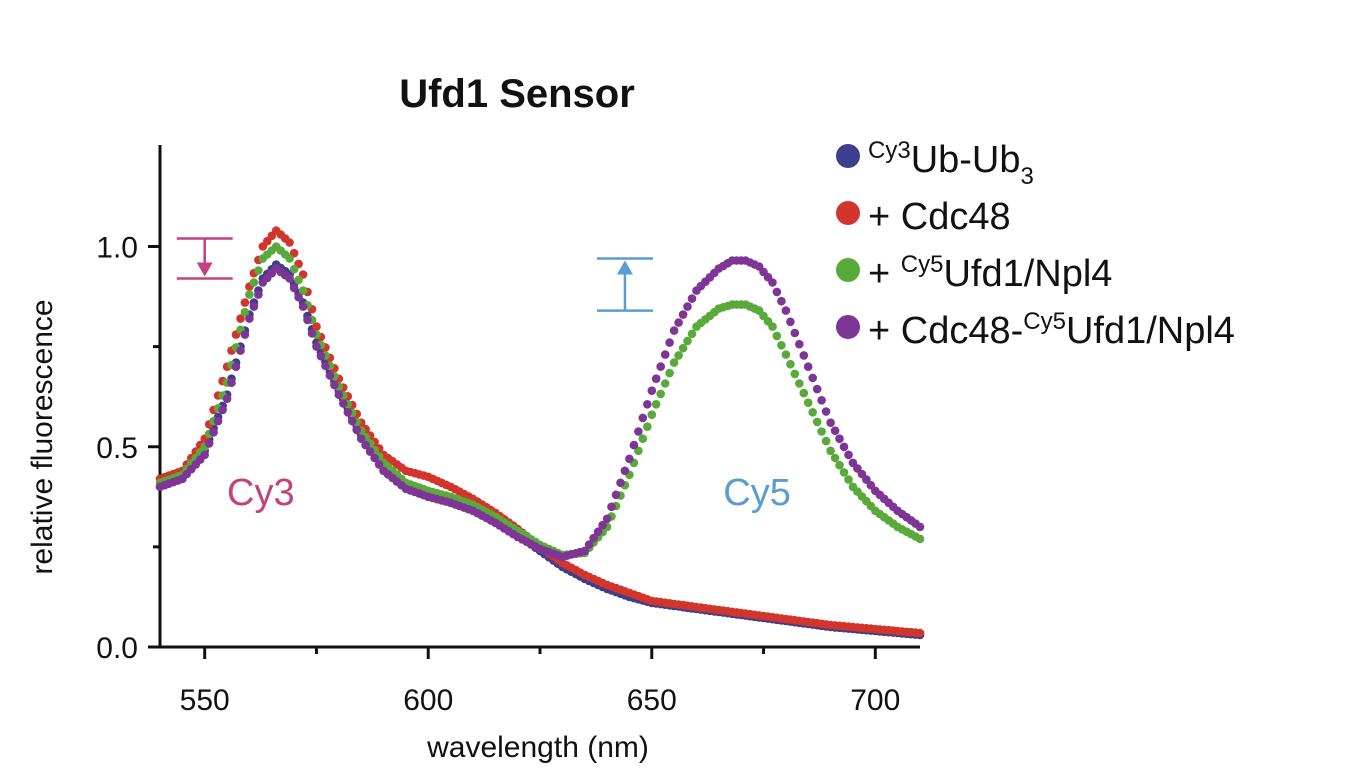 This screenshot has height=773, width=1359. Describe the element at coordinates (990, 273) in the screenshot. I see `legend-label: + Cy5Ufd1/Npl4` at that location.